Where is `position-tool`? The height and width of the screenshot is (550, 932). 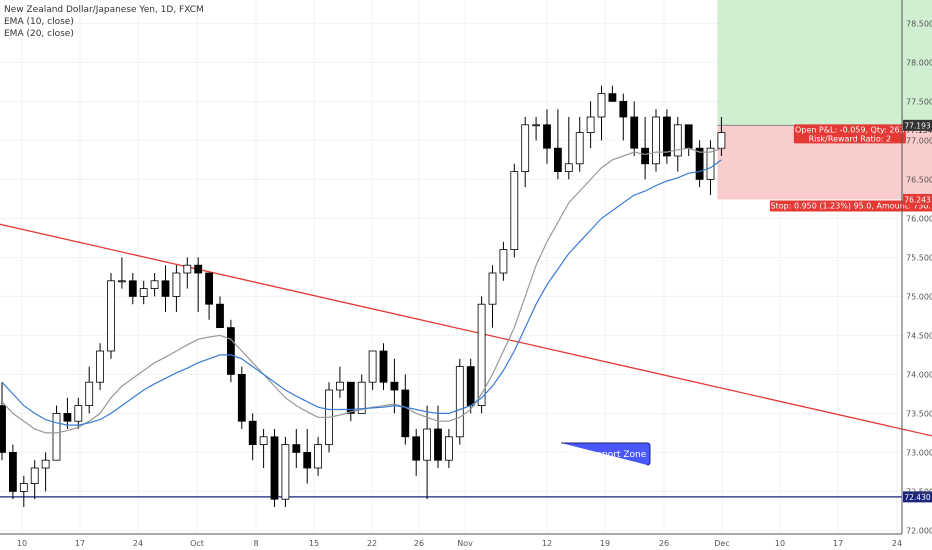 position-tool is located at coordinates (824, 100).